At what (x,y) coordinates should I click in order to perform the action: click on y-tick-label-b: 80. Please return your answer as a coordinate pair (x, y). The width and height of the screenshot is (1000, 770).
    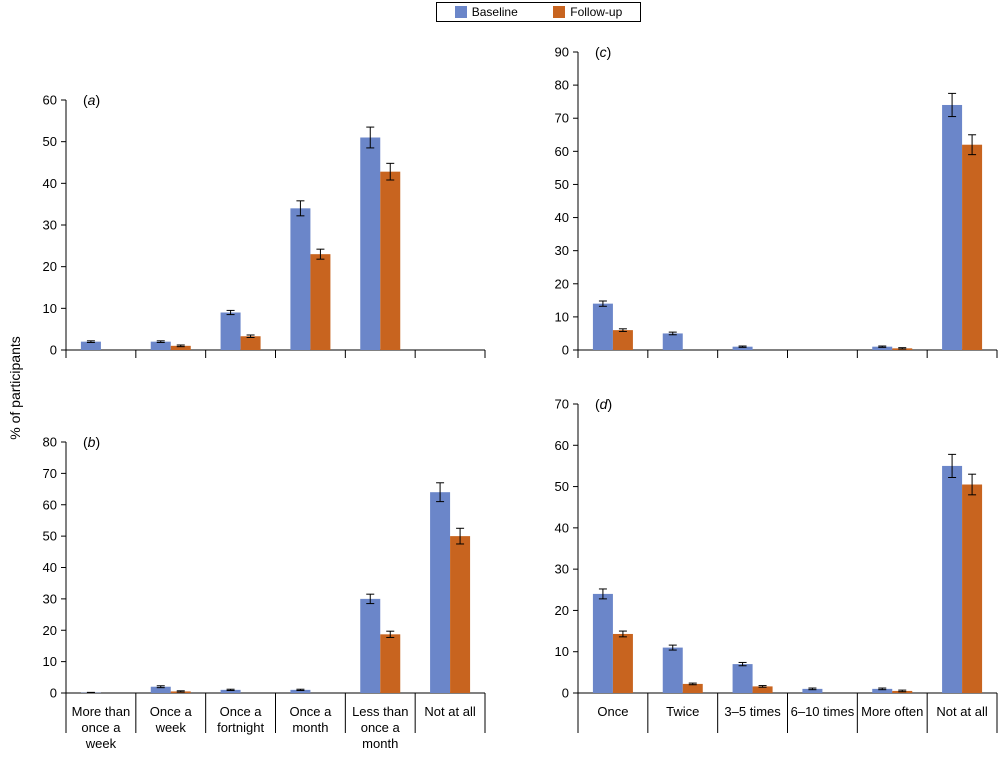
    Looking at the image, I should click on (50, 442).